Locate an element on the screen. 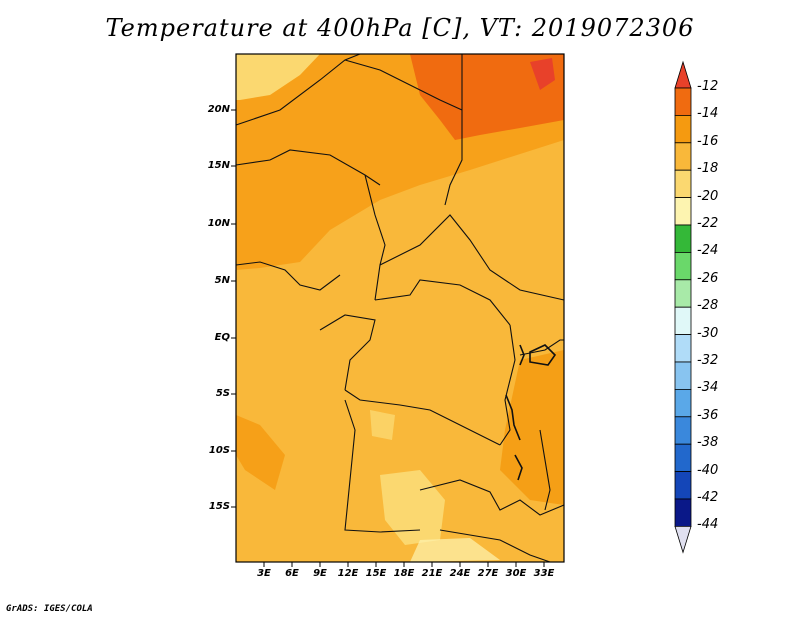 The image size is (800, 618). colorbar-label: -26 is located at coordinates (708, 278).